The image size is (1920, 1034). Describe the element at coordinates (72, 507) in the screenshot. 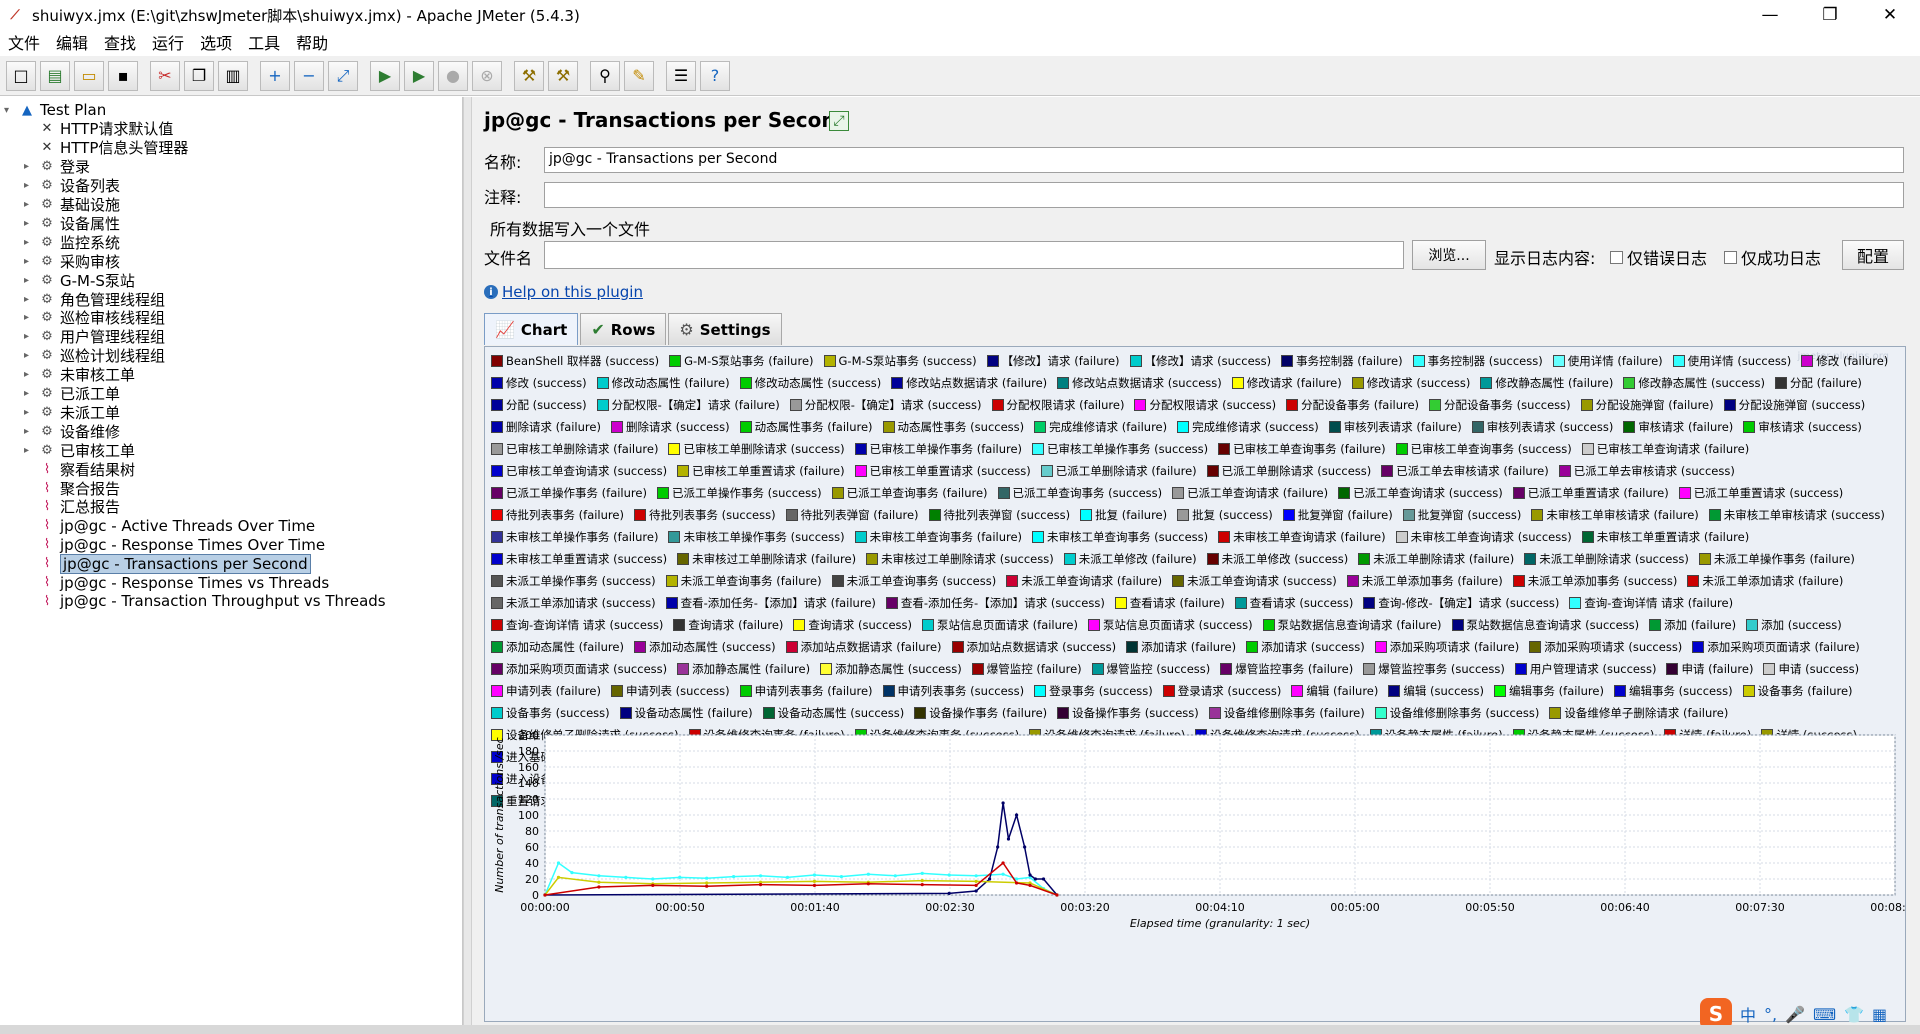

I see `tree-node: ⌇ 汇总报告` at that location.